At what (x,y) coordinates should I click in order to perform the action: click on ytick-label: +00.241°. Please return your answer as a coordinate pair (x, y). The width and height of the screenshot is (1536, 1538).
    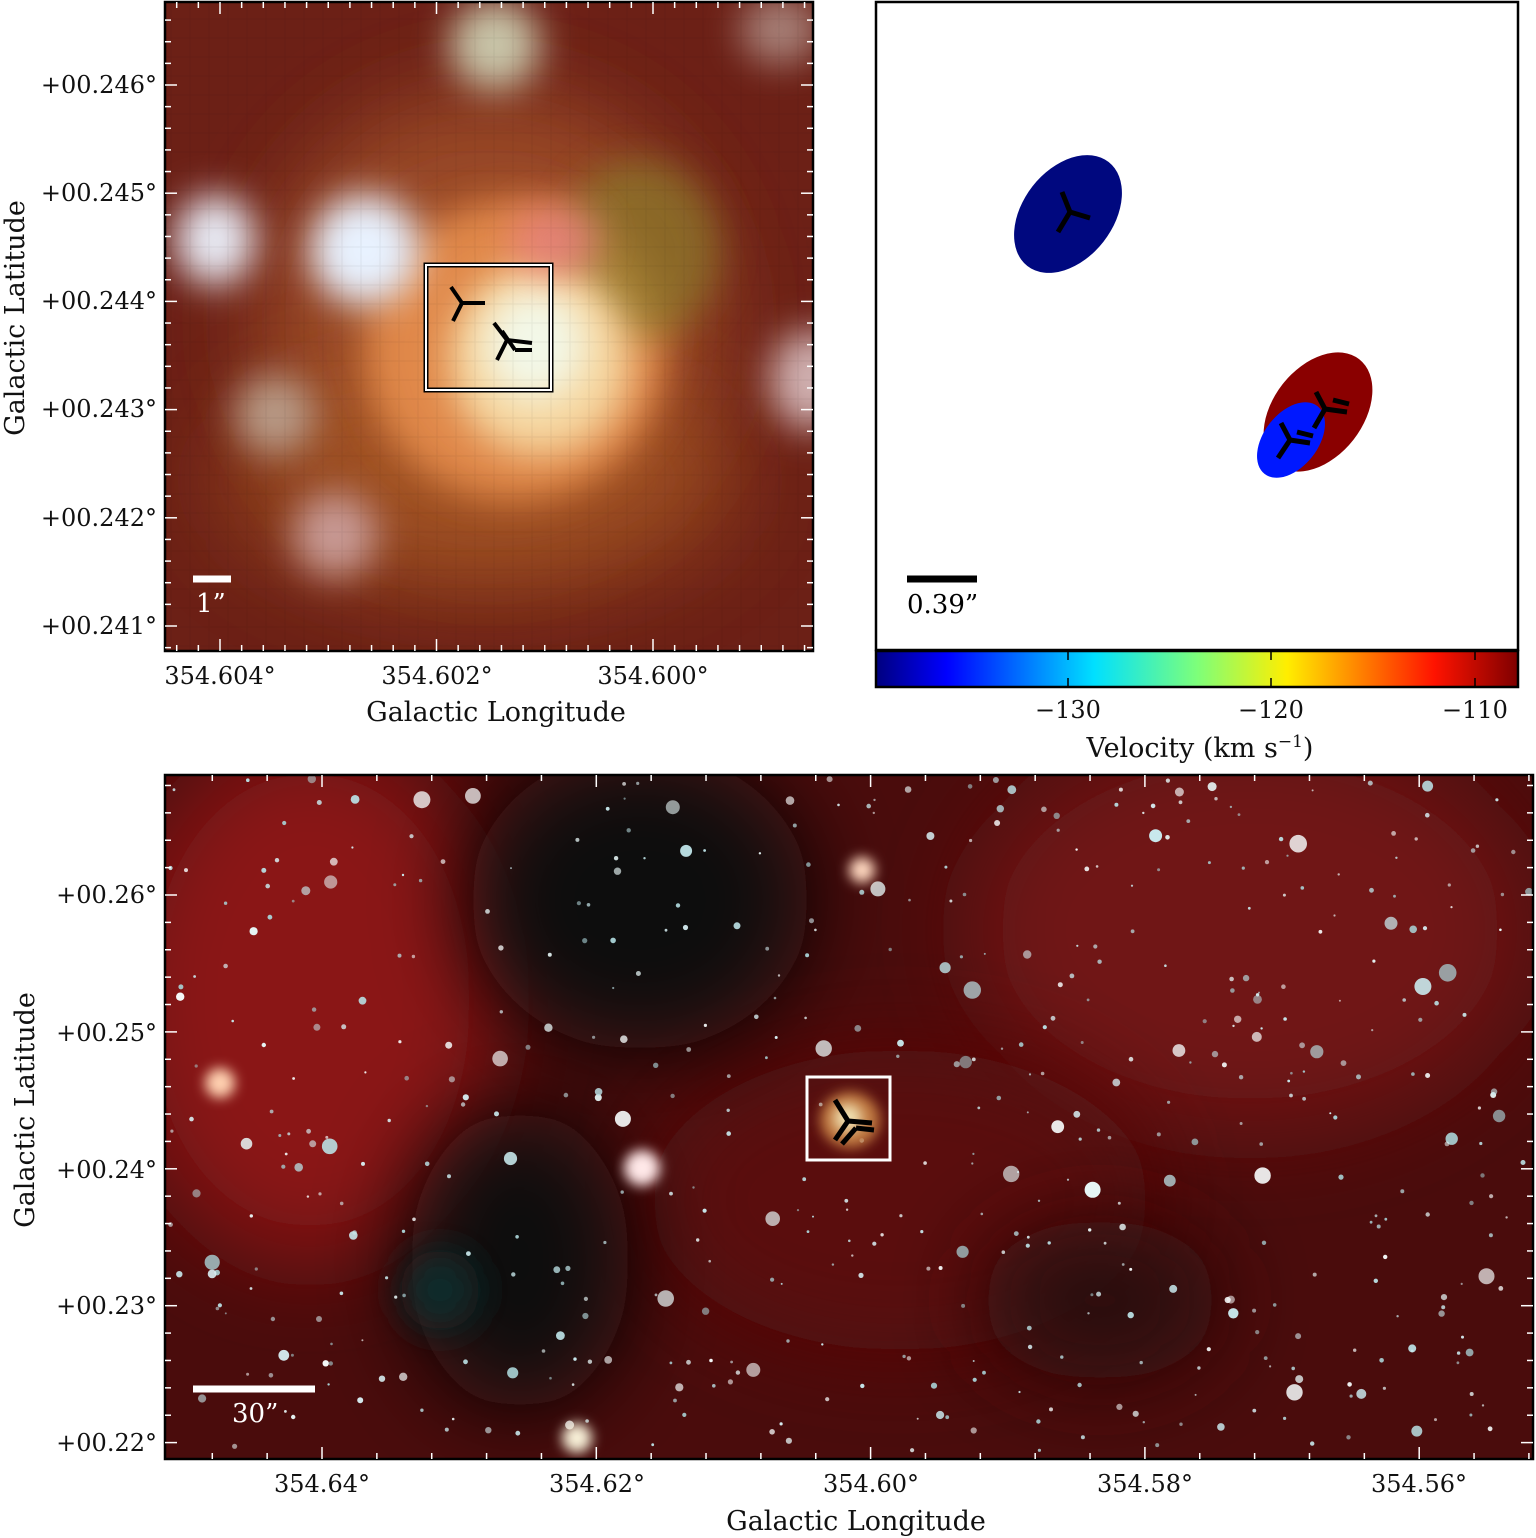
    Looking at the image, I should click on (99, 626).